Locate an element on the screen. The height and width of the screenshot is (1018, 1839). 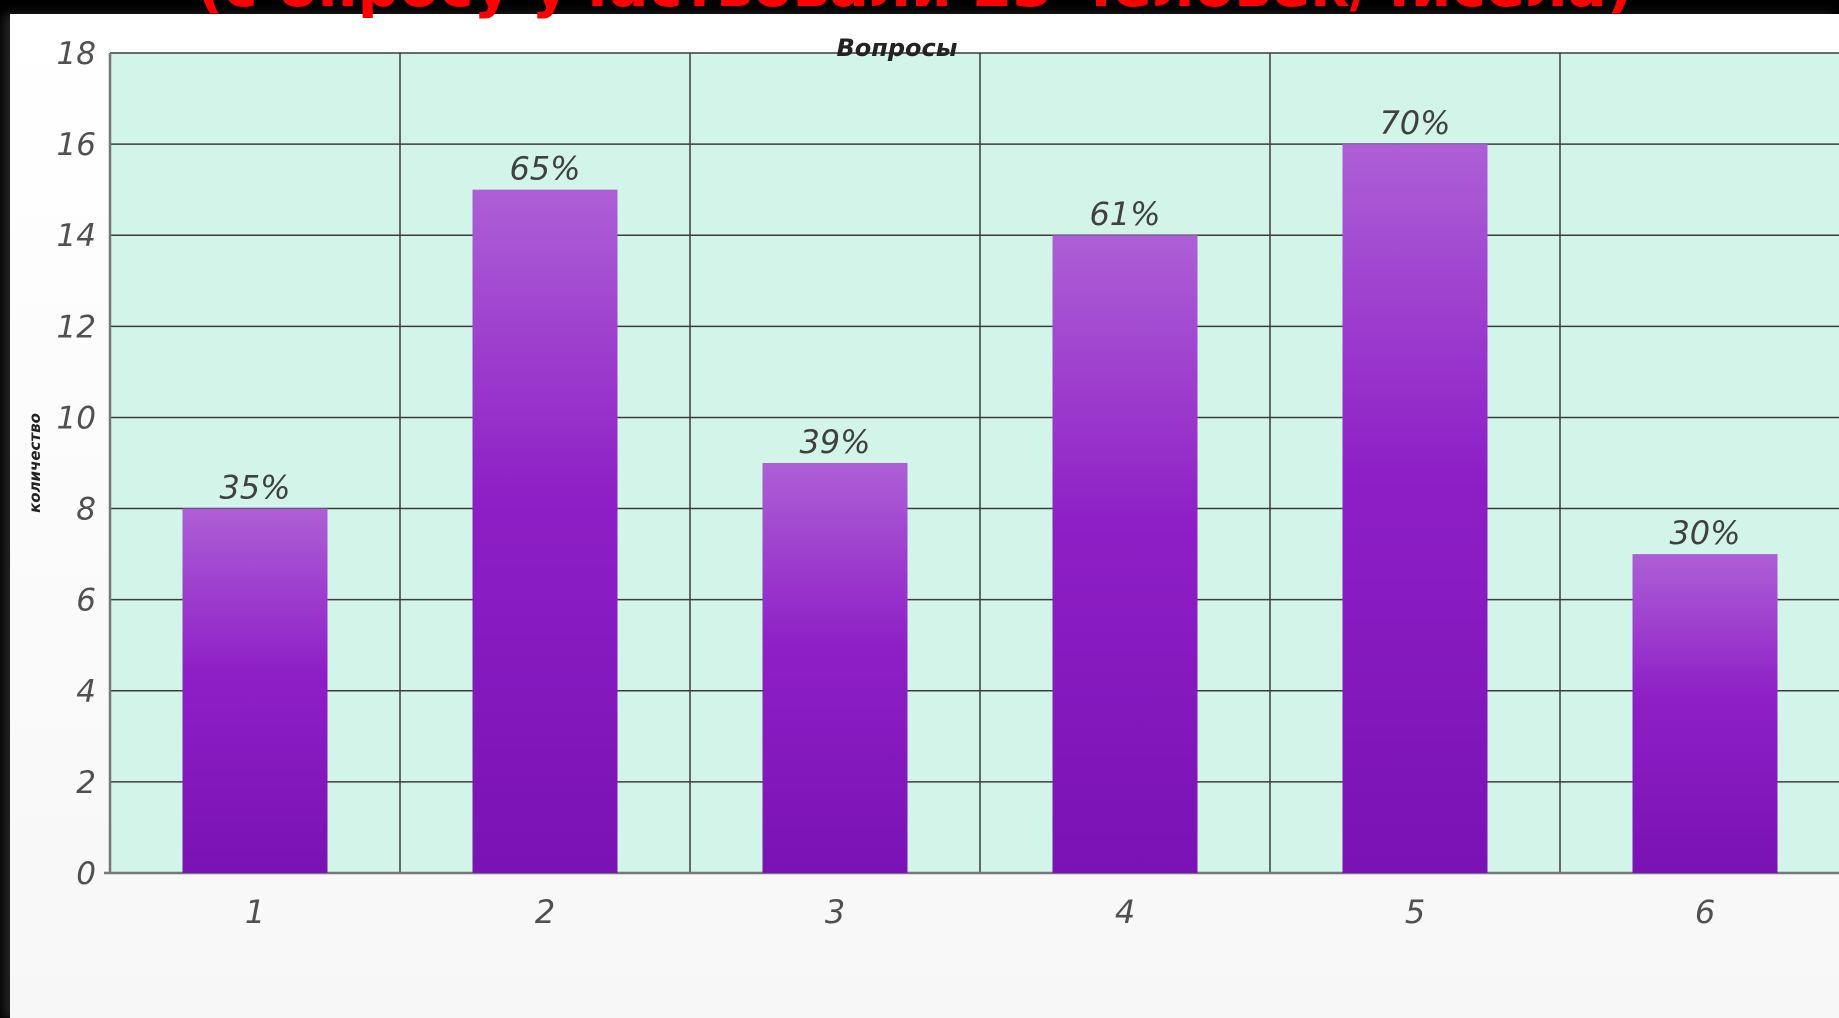
y-tick-label-6: 6 is located at coordinates (86, 601).